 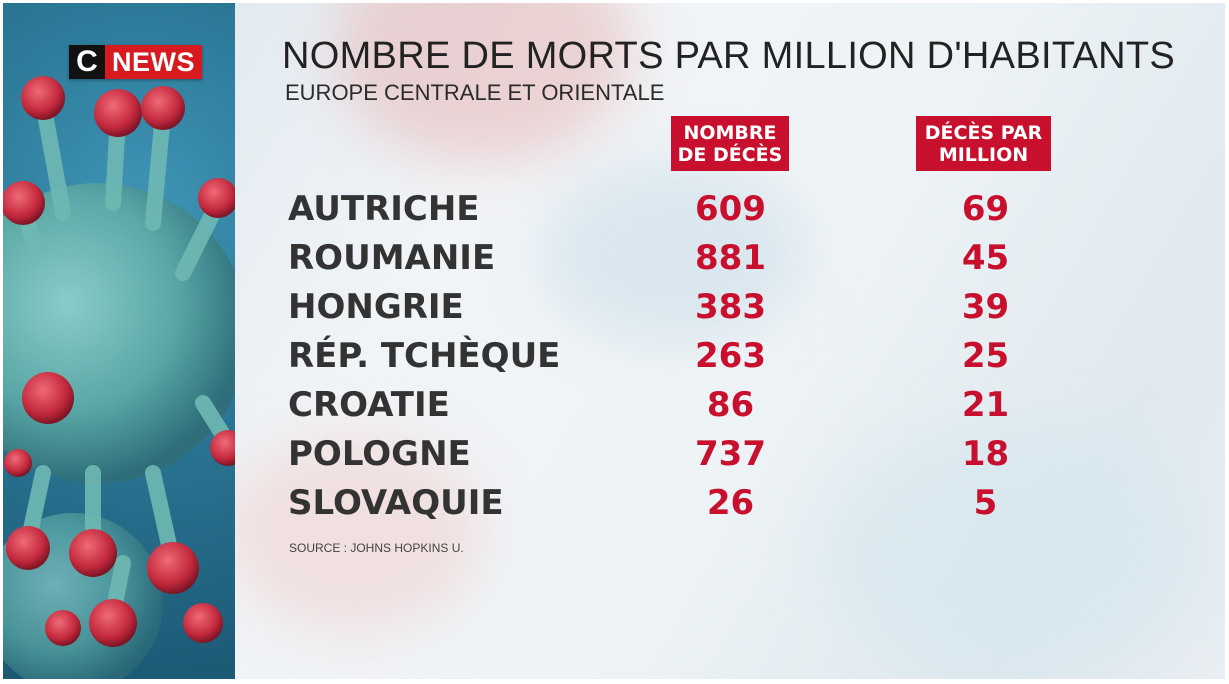 I want to click on deaths-value: 383, so click(x=730, y=307).